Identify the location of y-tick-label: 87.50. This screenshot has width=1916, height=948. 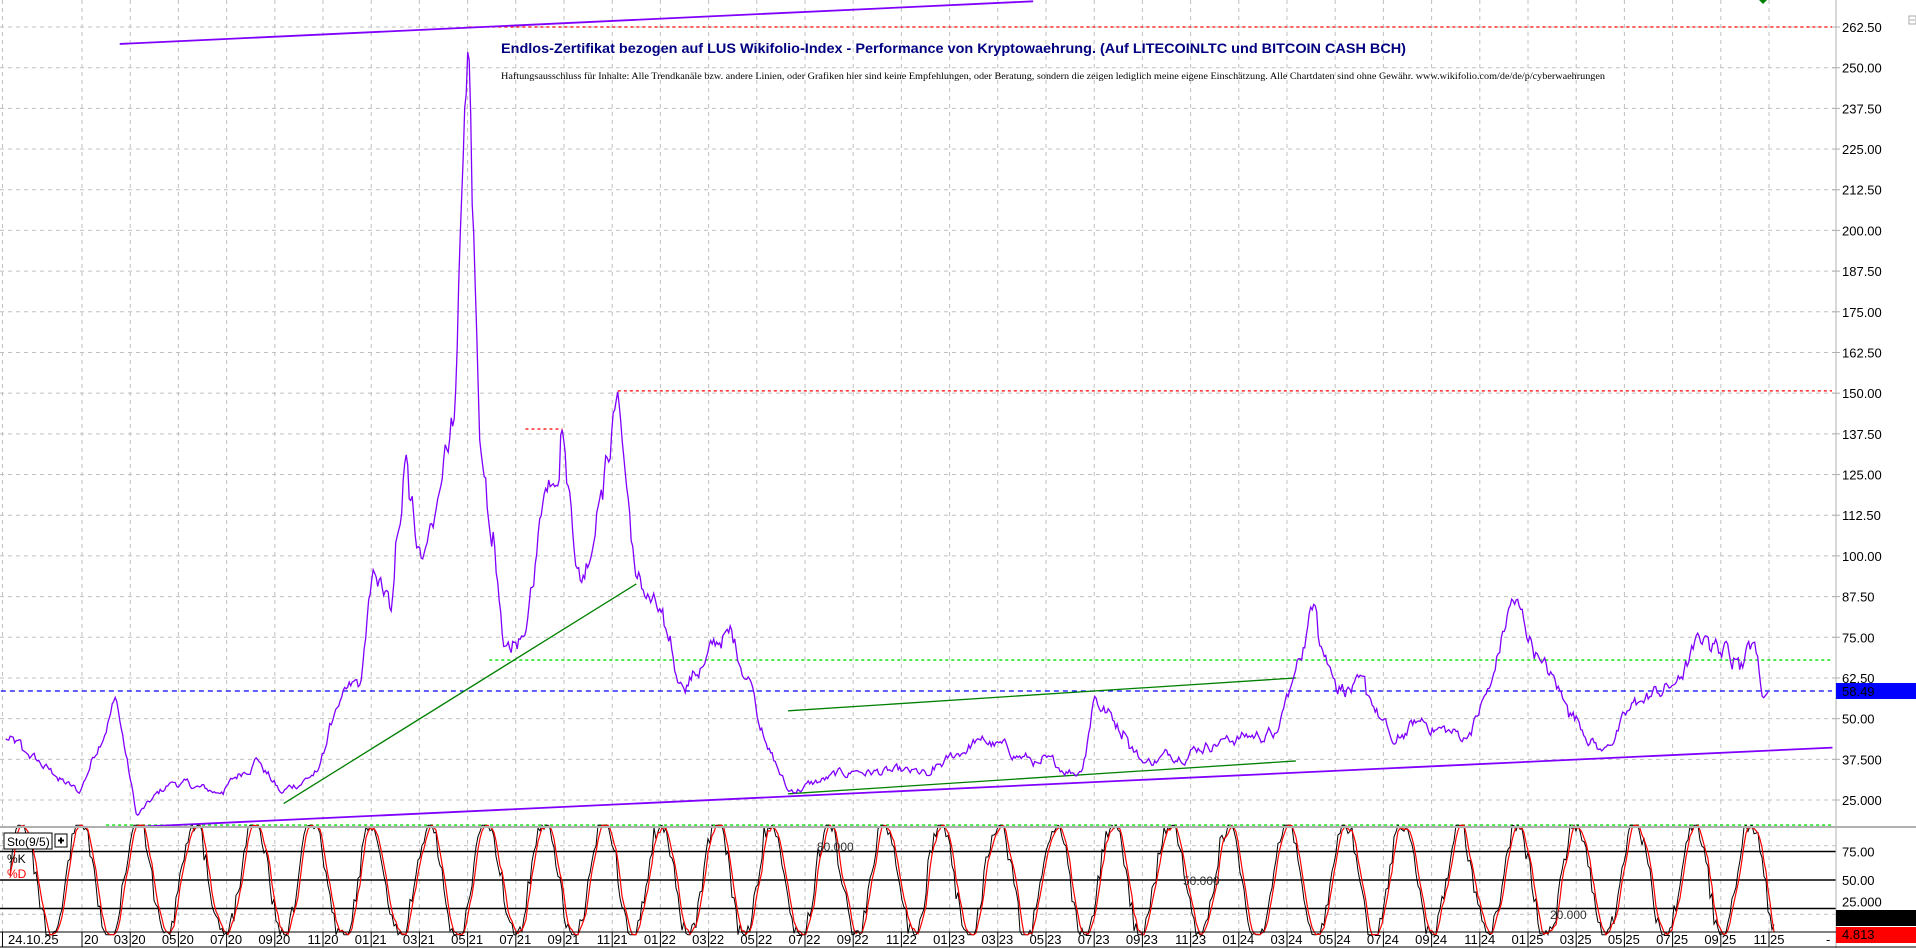
(1858, 597).